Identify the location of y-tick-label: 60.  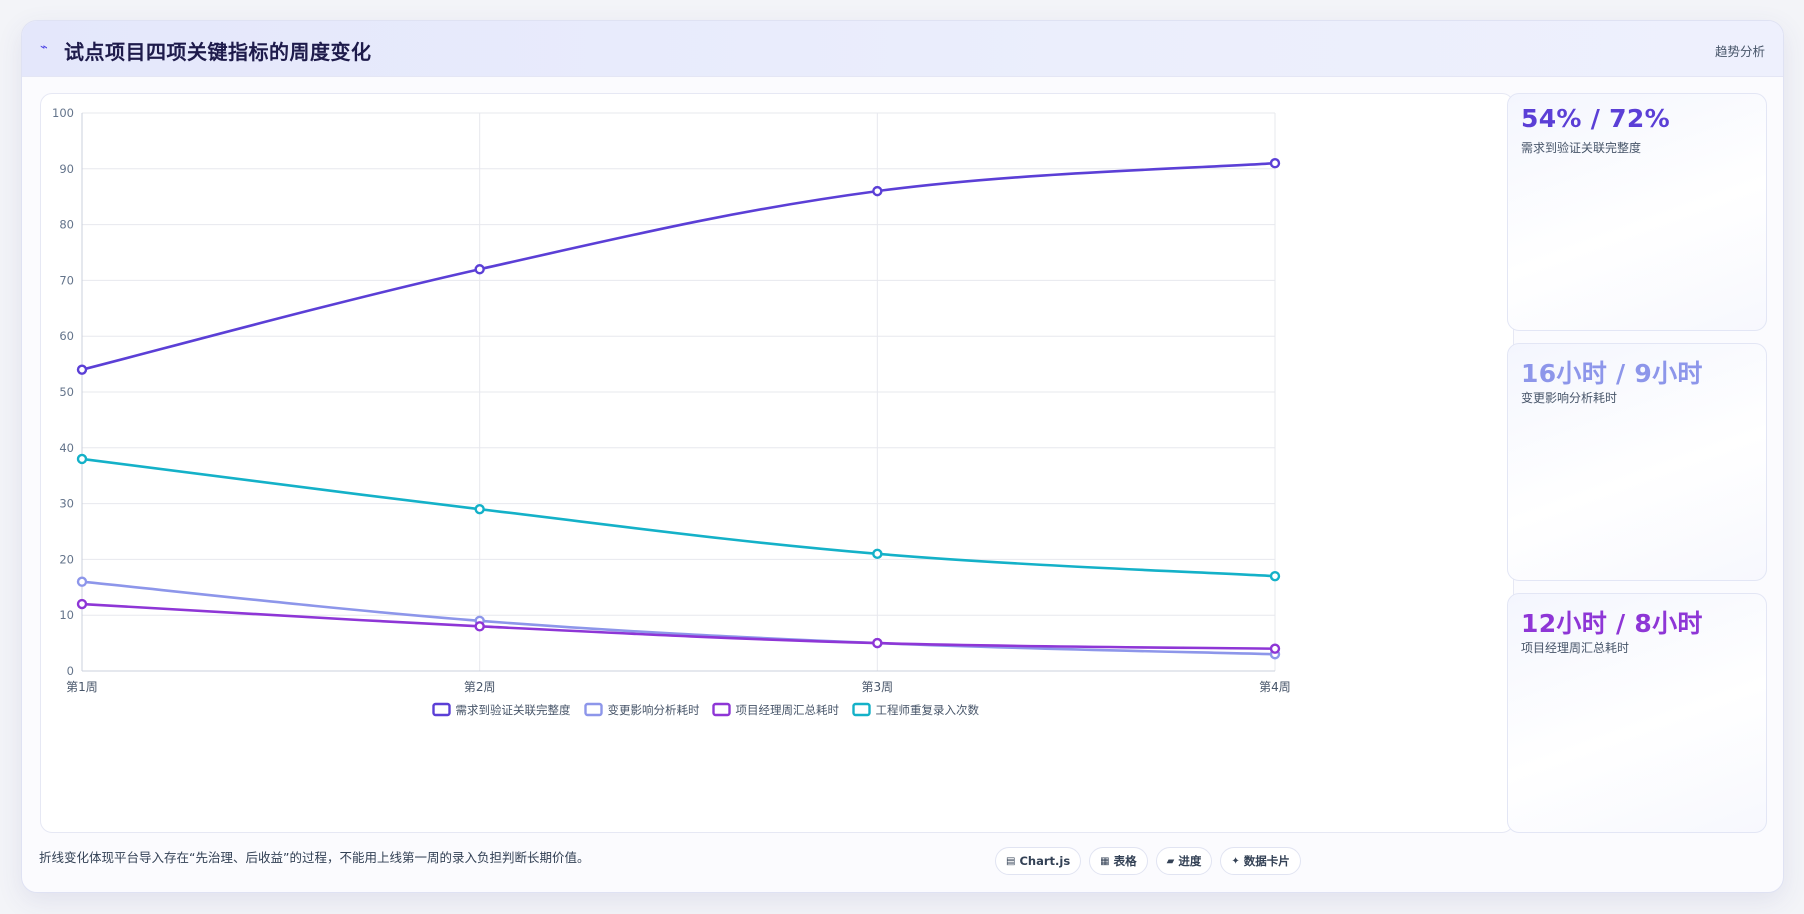
(66, 336).